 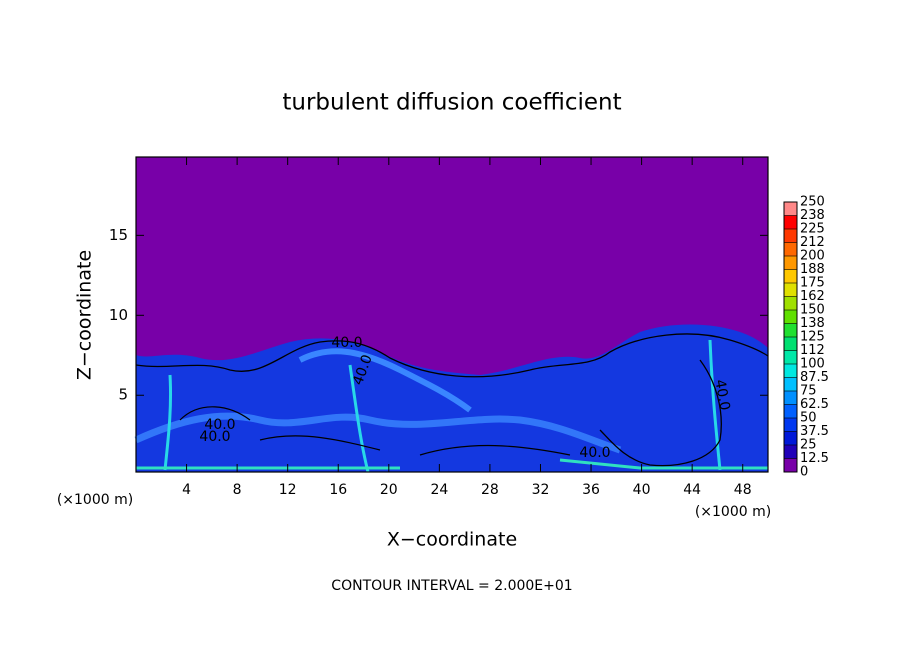 What do you see at coordinates (452, 540) in the screenshot?
I see `x-axis-label: X−coordinate` at bounding box center [452, 540].